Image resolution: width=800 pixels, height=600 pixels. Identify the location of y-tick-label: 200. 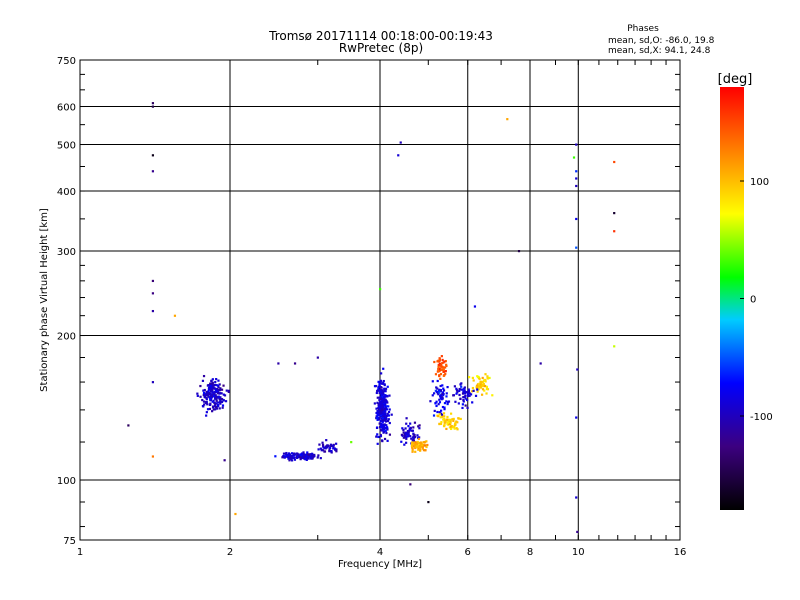
(66, 337).